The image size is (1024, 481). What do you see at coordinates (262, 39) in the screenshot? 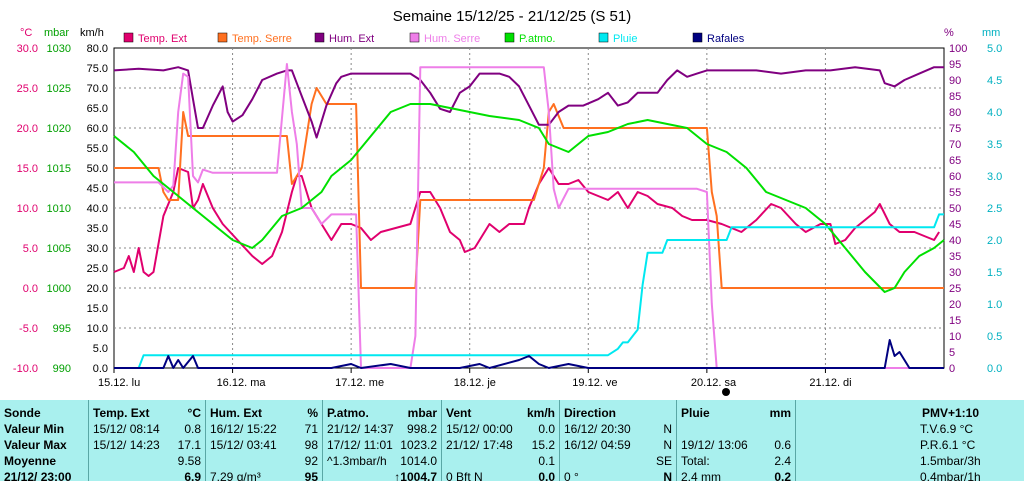
I see `legend-label: Temp. Serre` at bounding box center [262, 39].